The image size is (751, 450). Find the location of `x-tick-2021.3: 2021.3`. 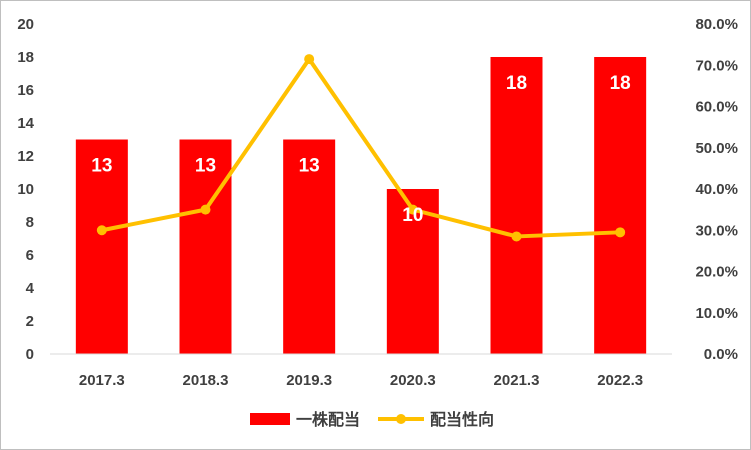

x-tick-2021.3: 2021.3 is located at coordinates (517, 380).